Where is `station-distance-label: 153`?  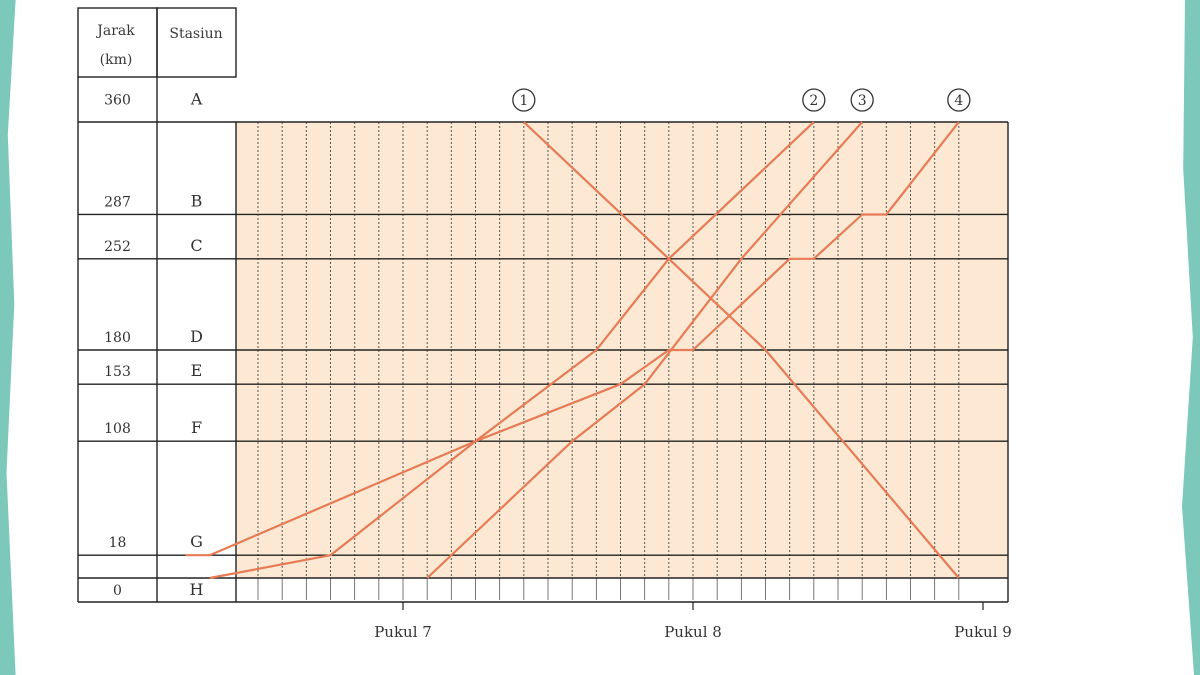 station-distance-label: 153 is located at coordinates (117, 372).